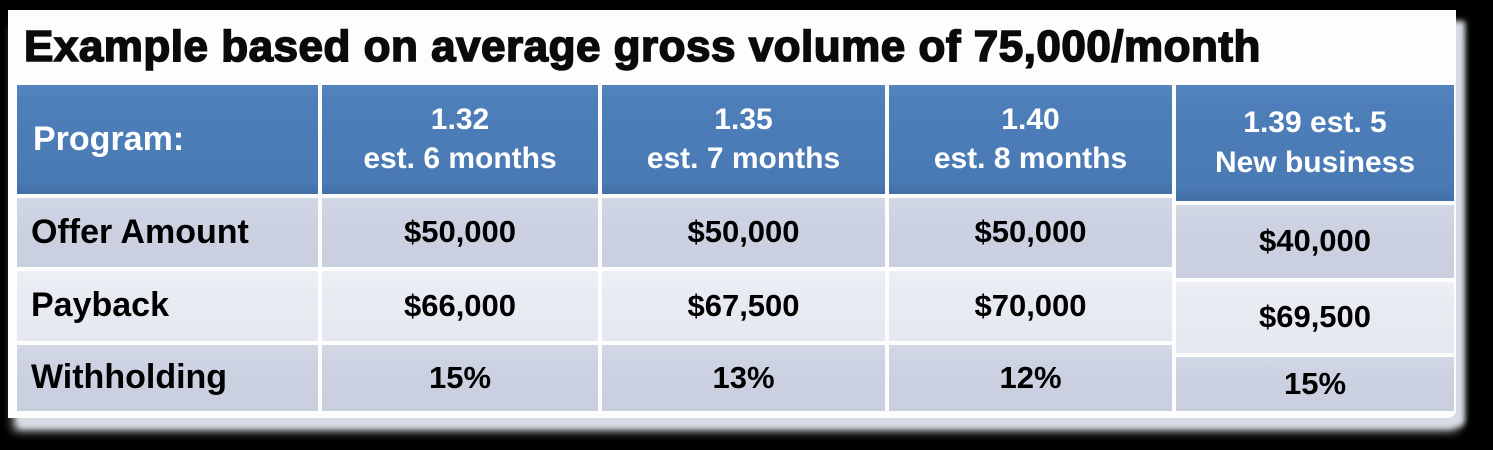 This screenshot has width=1493, height=450. What do you see at coordinates (743, 139) in the screenshot?
I see `column-header-1-35: 1.35 est. 7 months` at bounding box center [743, 139].